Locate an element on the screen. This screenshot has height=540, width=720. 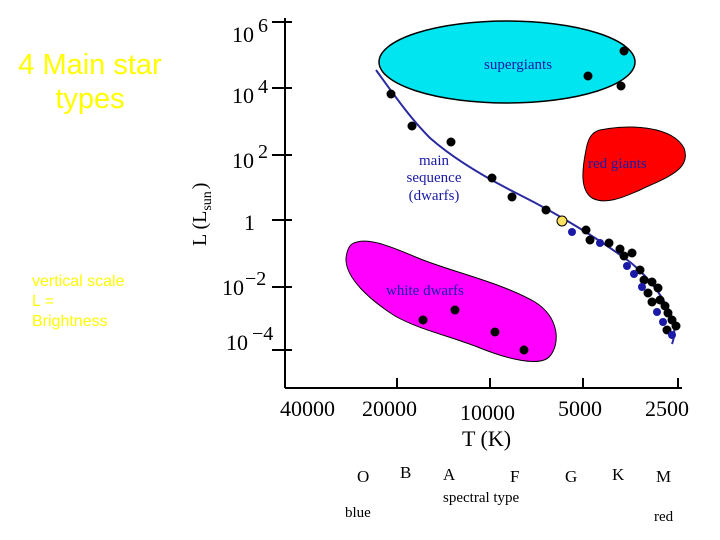
x-tick-label: 10000 is located at coordinates (487, 412).